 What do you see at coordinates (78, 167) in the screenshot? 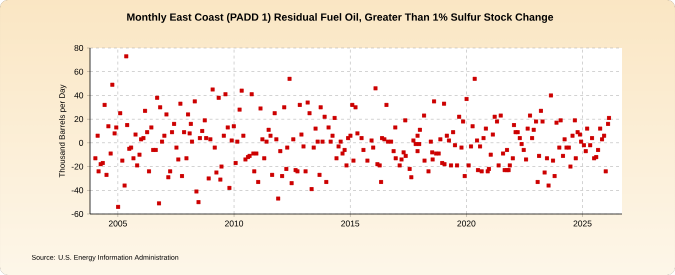
I see `y-tick-label: -20` at bounding box center [78, 167].